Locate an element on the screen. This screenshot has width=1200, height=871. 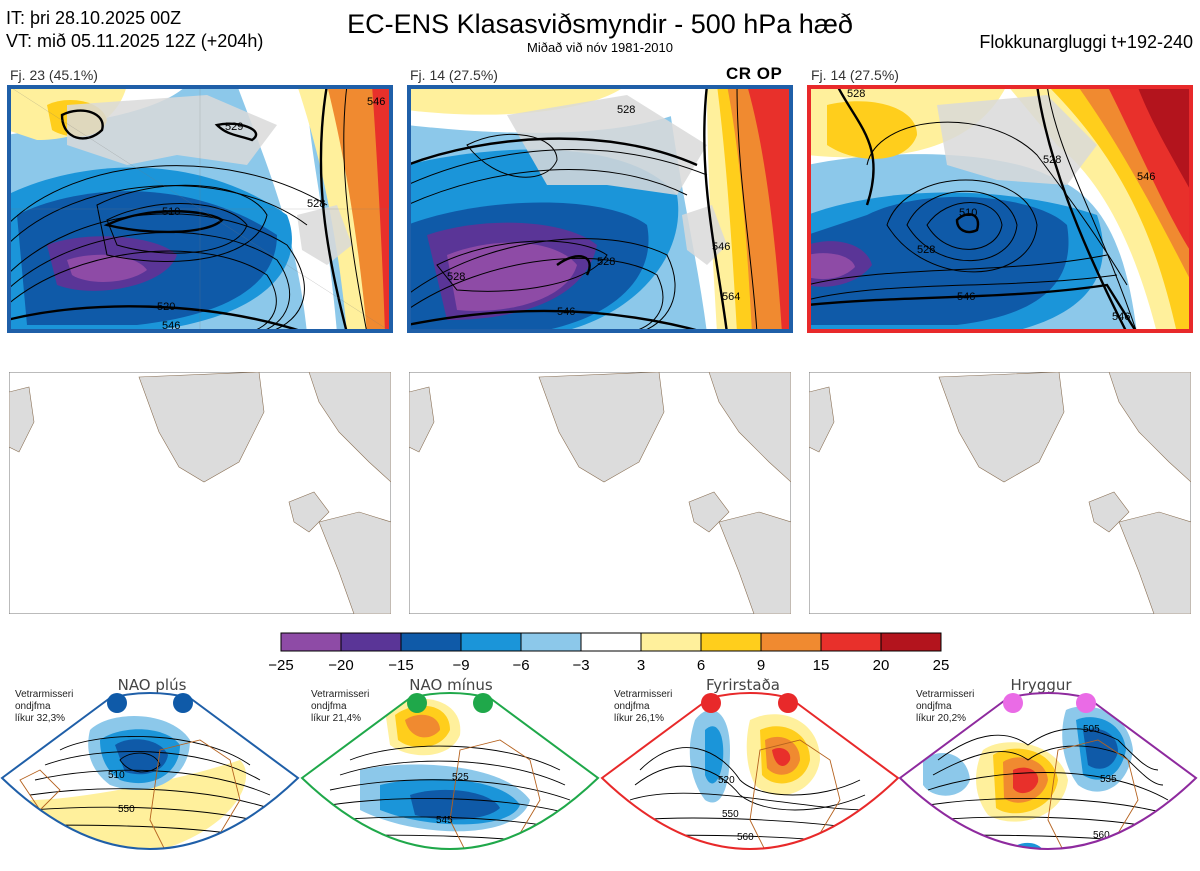
regime-nao-plus-title: NAO plús is located at coordinates (152, 685).